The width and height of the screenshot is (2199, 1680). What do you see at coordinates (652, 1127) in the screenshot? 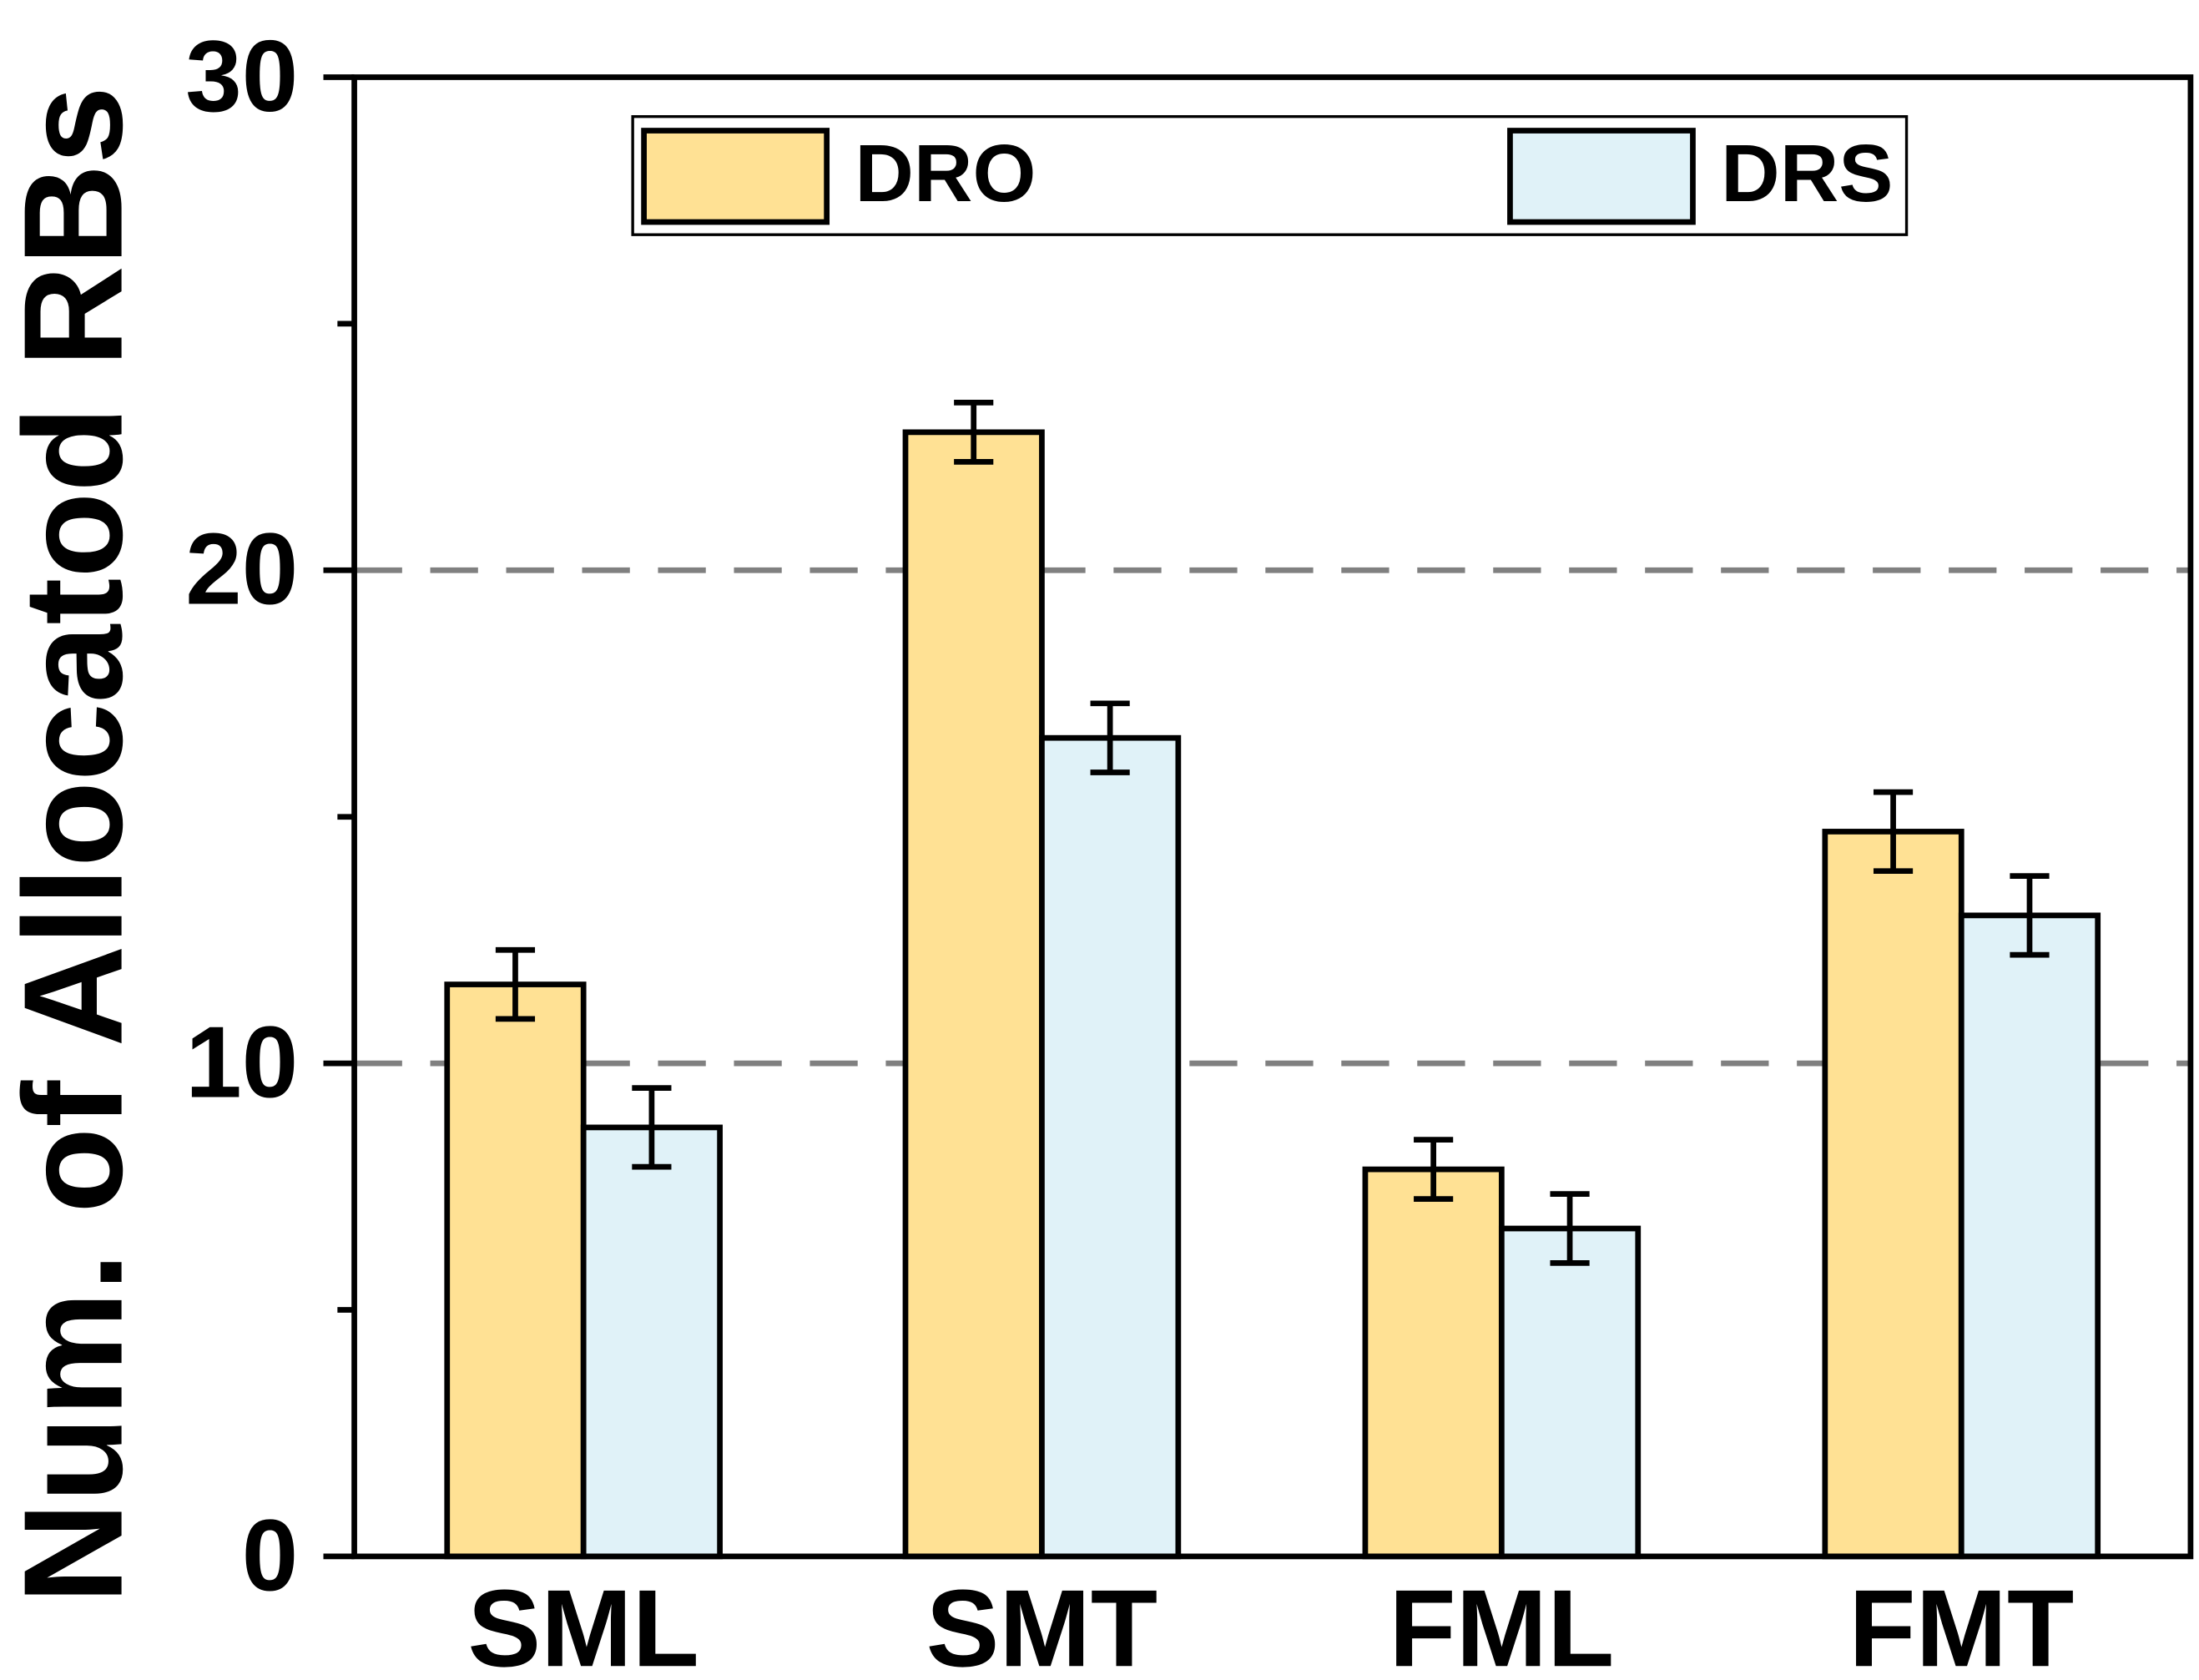
I see `error-bar-drs-sml` at bounding box center [652, 1127].